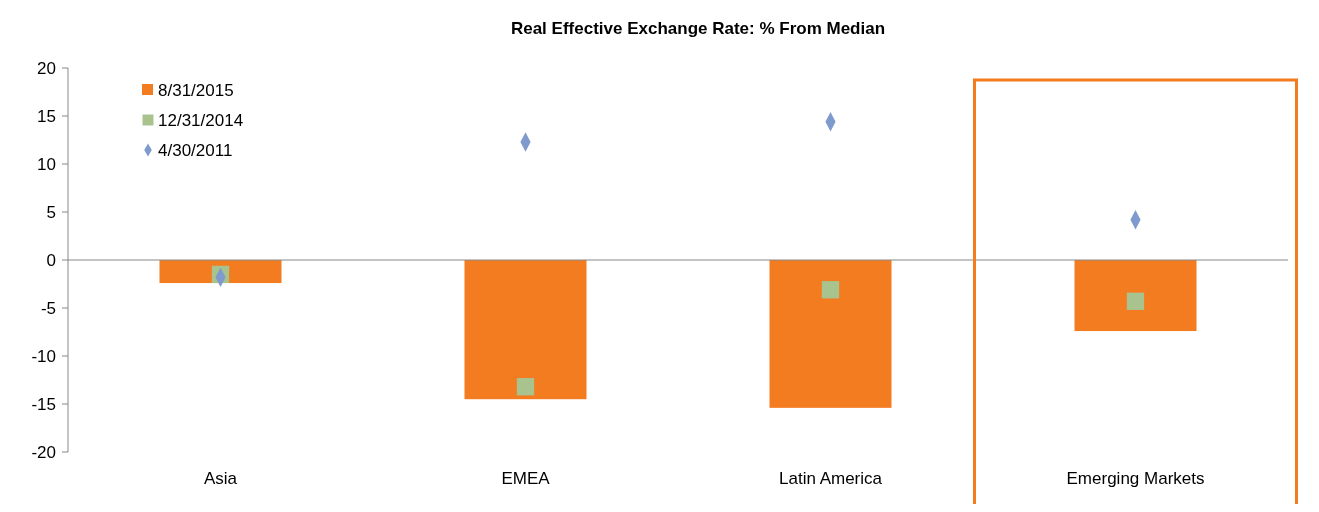 This screenshot has height=512, width=1319. I want to click on legend-label: 4/30/2011, so click(195, 150).